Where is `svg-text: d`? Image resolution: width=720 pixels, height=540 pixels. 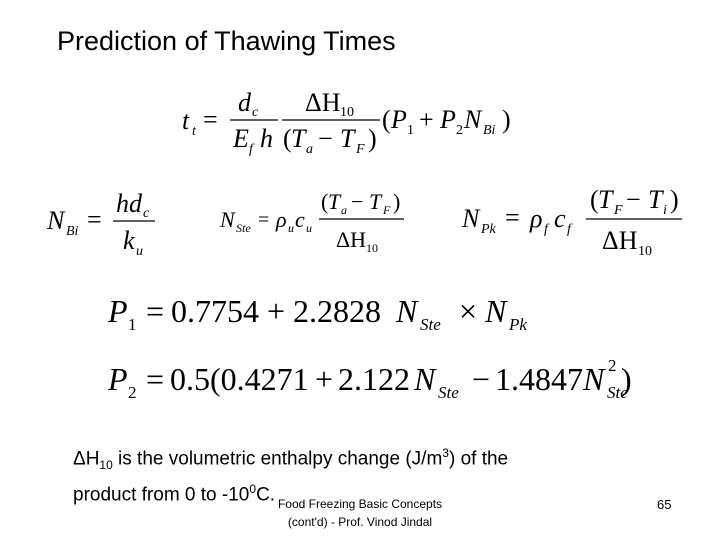
svg-text: d is located at coordinates (245, 102).